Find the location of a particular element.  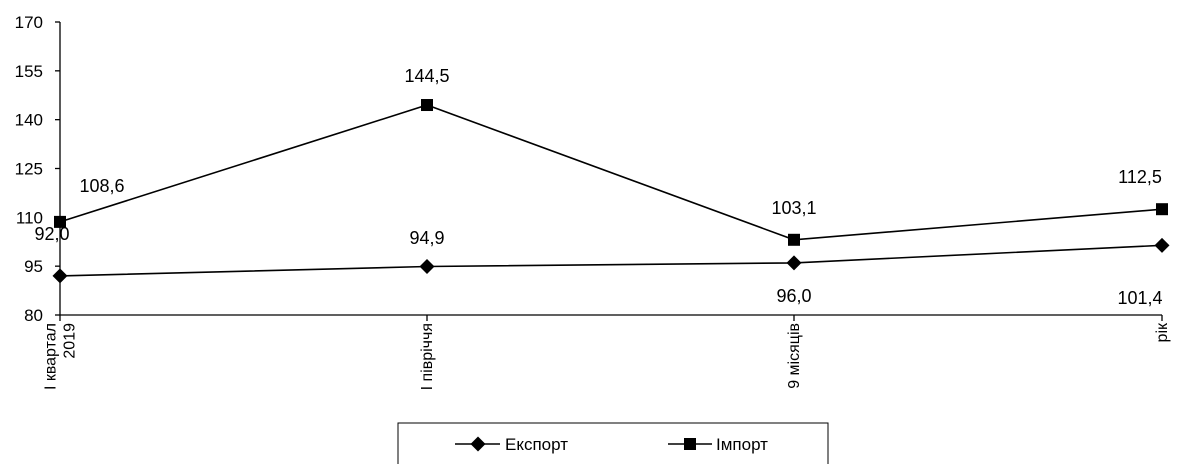

data-label: 108,6 is located at coordinates (101, 186).